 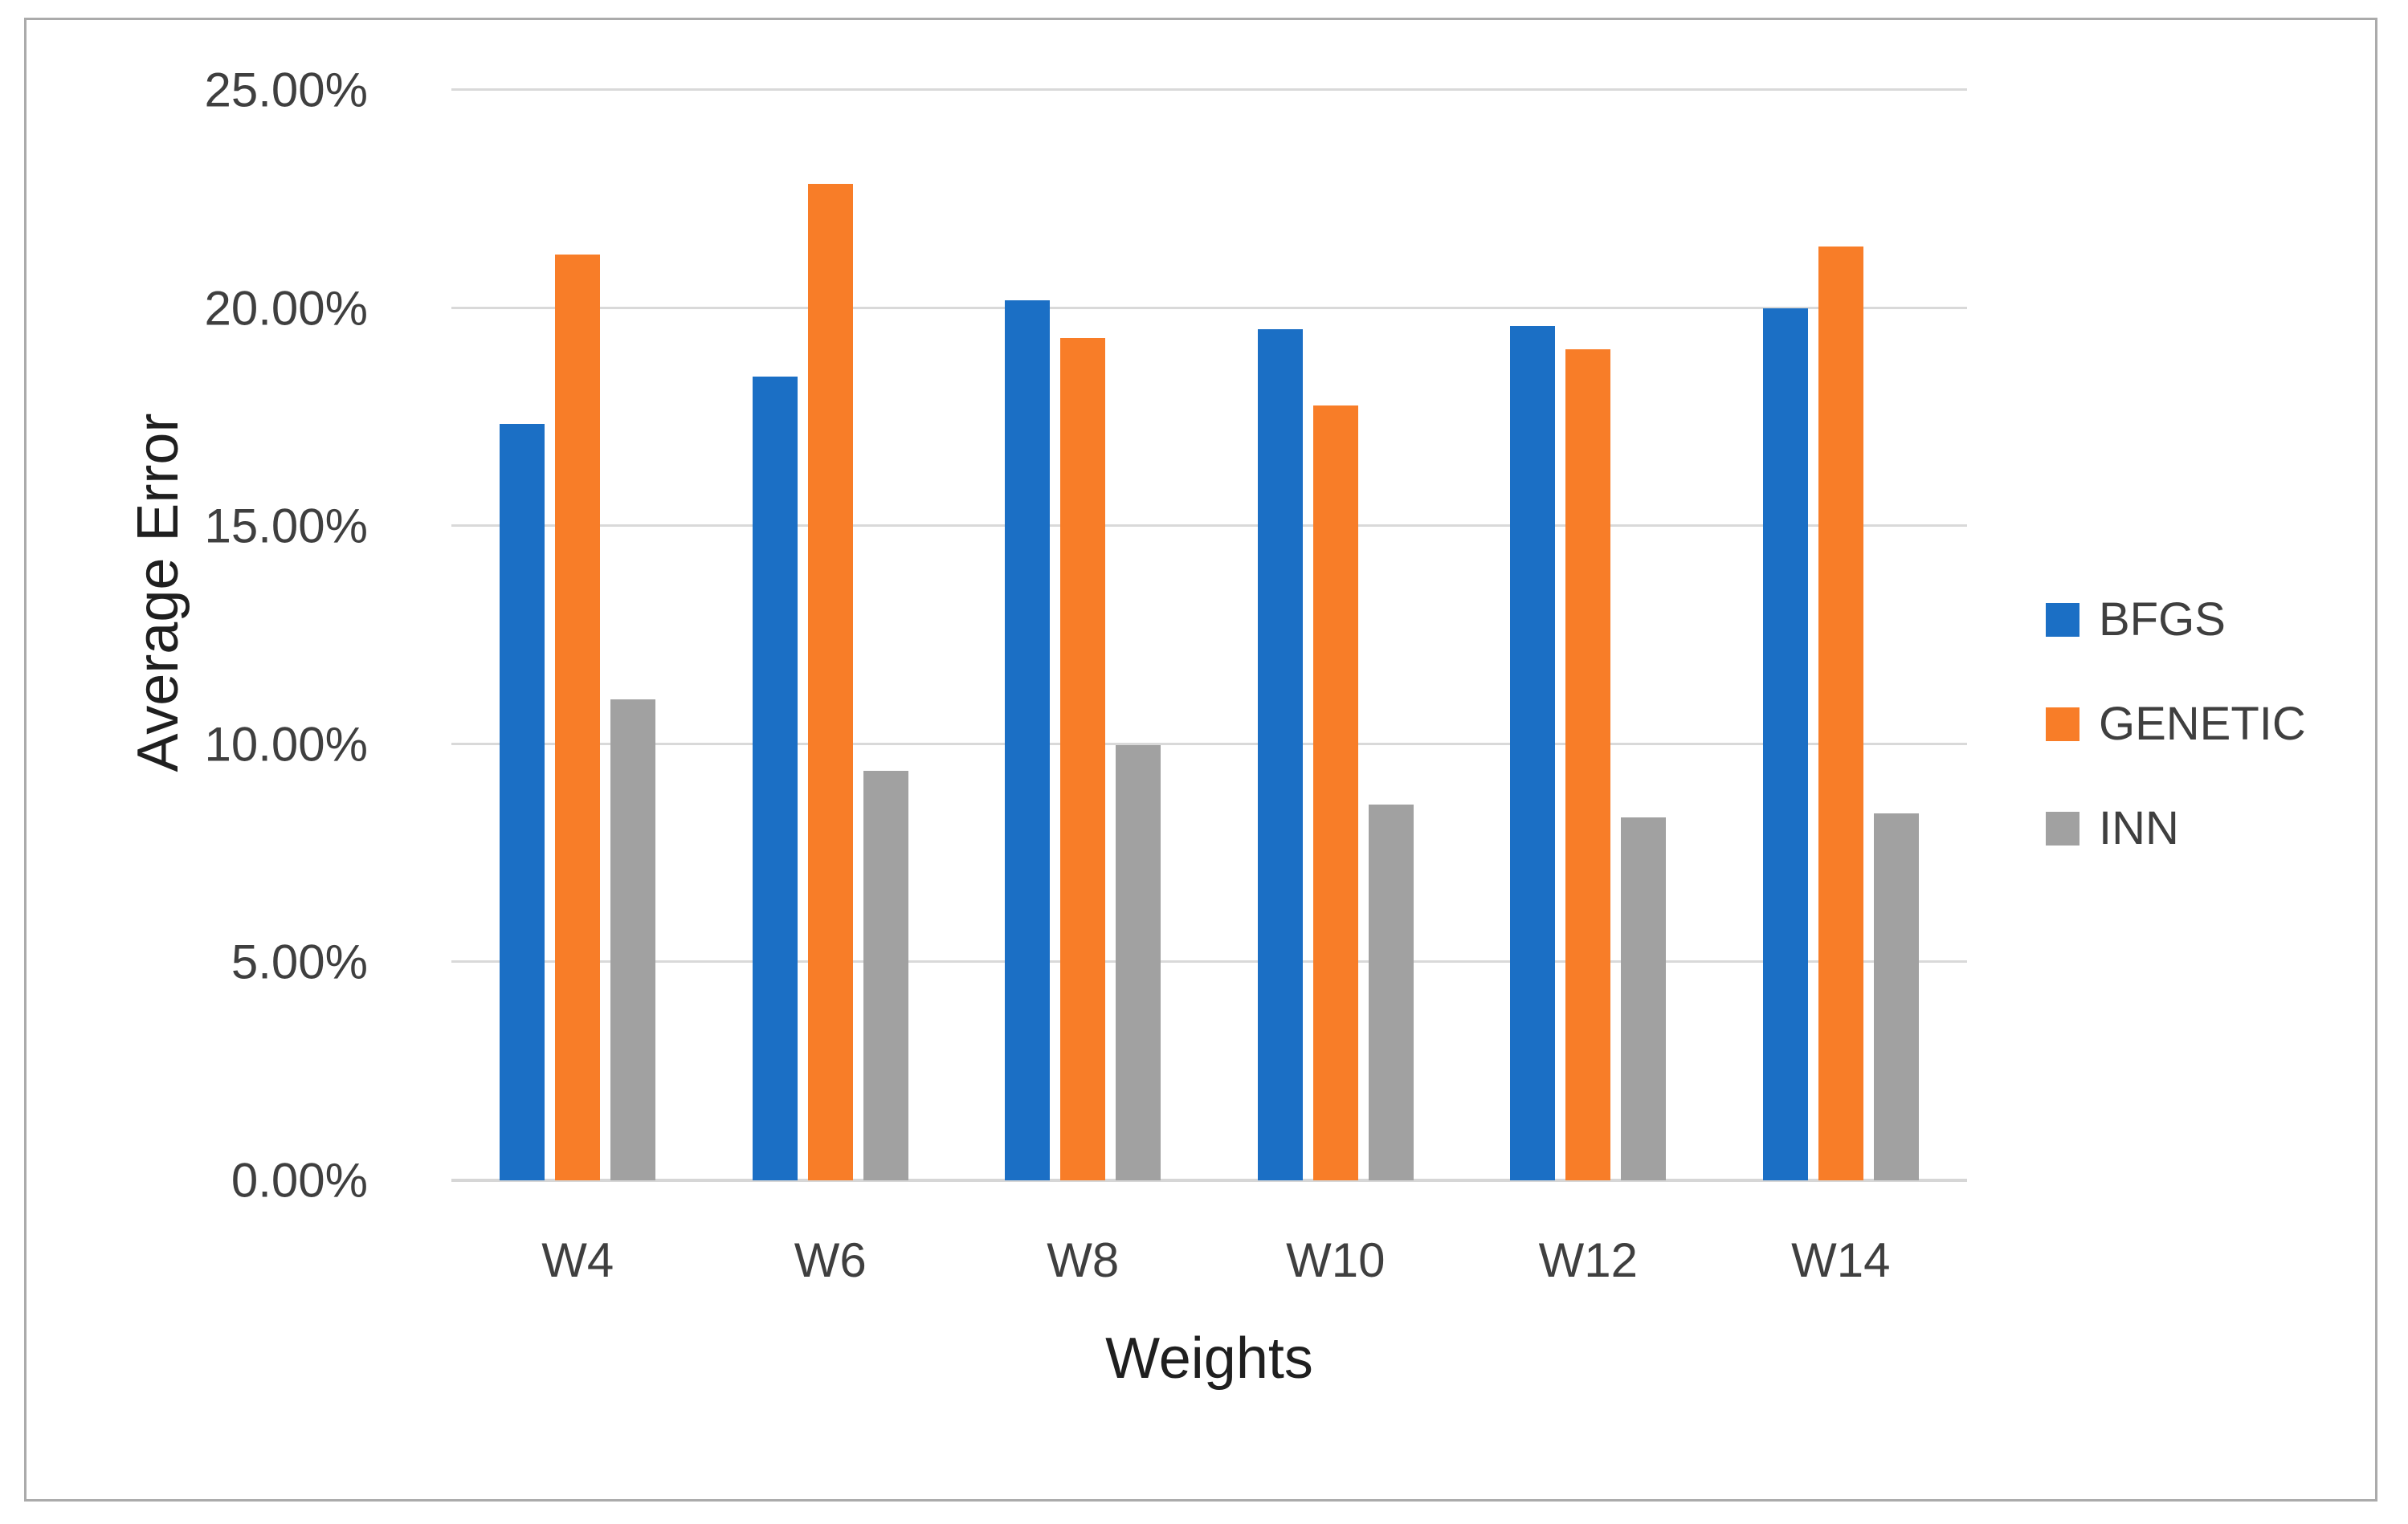 I want to click on bar-group-w6, so click(x=831, y=635).